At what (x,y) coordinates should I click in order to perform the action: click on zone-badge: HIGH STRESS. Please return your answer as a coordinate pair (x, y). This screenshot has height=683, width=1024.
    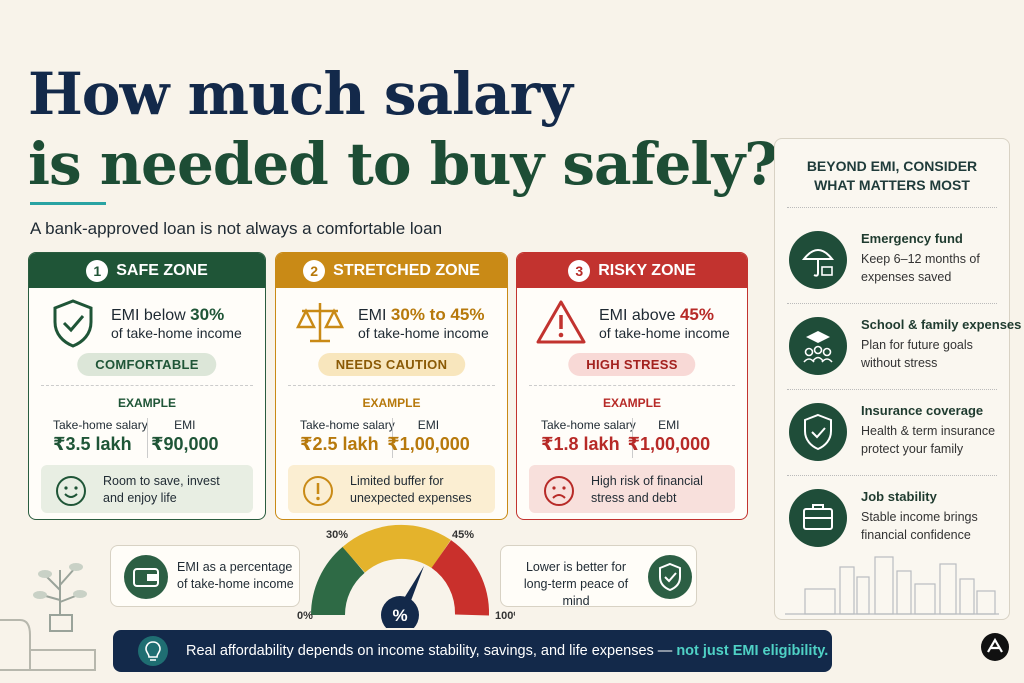
    Looking at the image, I should click on (632, 364).